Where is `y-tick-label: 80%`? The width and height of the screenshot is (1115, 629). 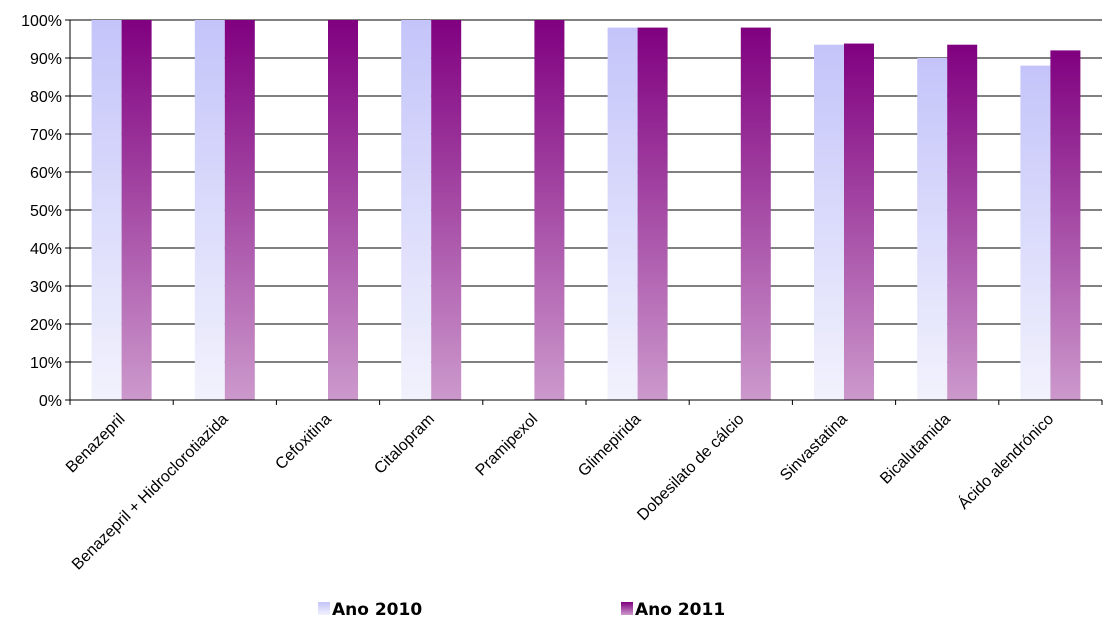
y-tick-label: 80% is located at coordinates (46, 97).